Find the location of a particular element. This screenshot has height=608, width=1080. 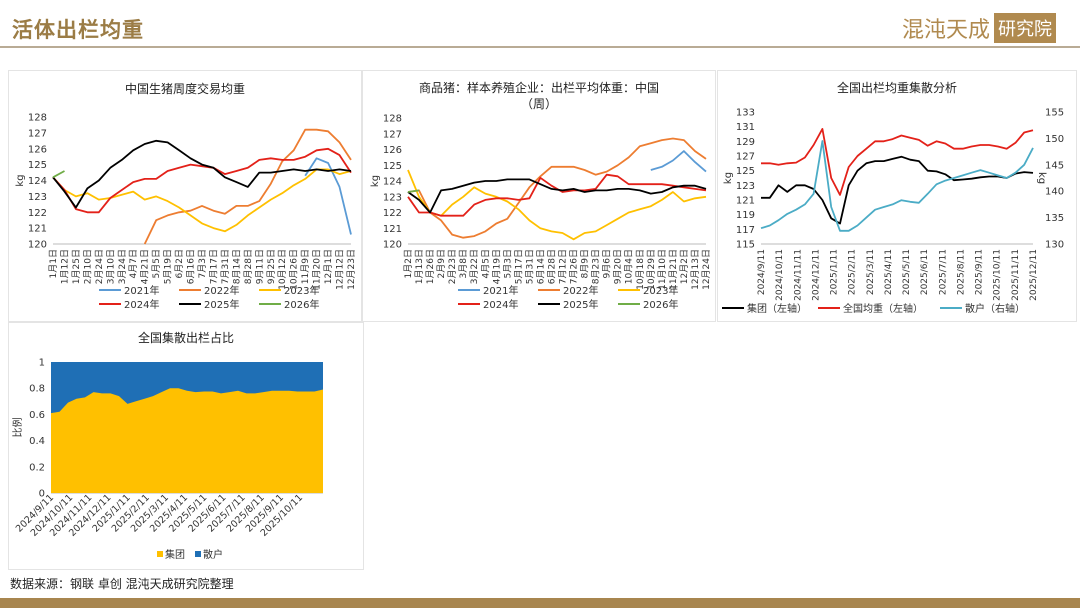

x-tick-label: 11月10日 is located at coordinates (662, 269).